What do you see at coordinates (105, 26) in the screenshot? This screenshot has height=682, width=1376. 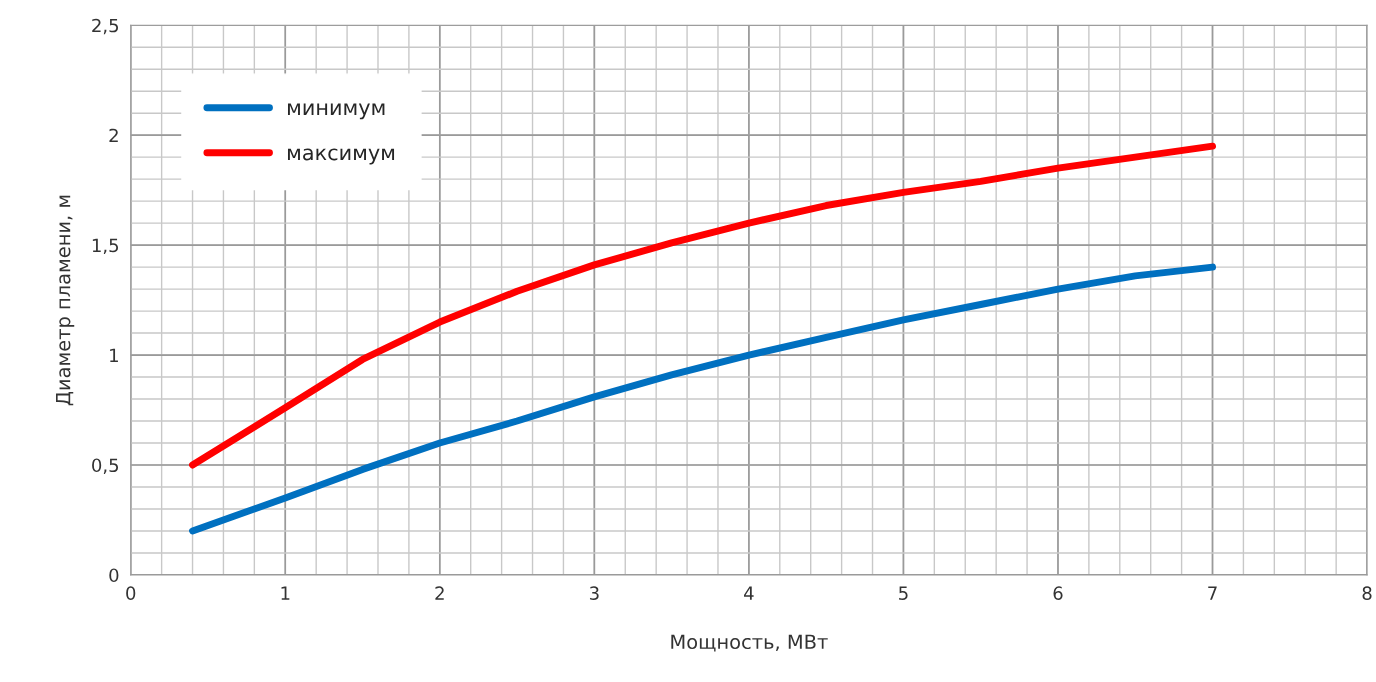 I see `y-tick-label: 2,5` at bounding box center [105, 26].